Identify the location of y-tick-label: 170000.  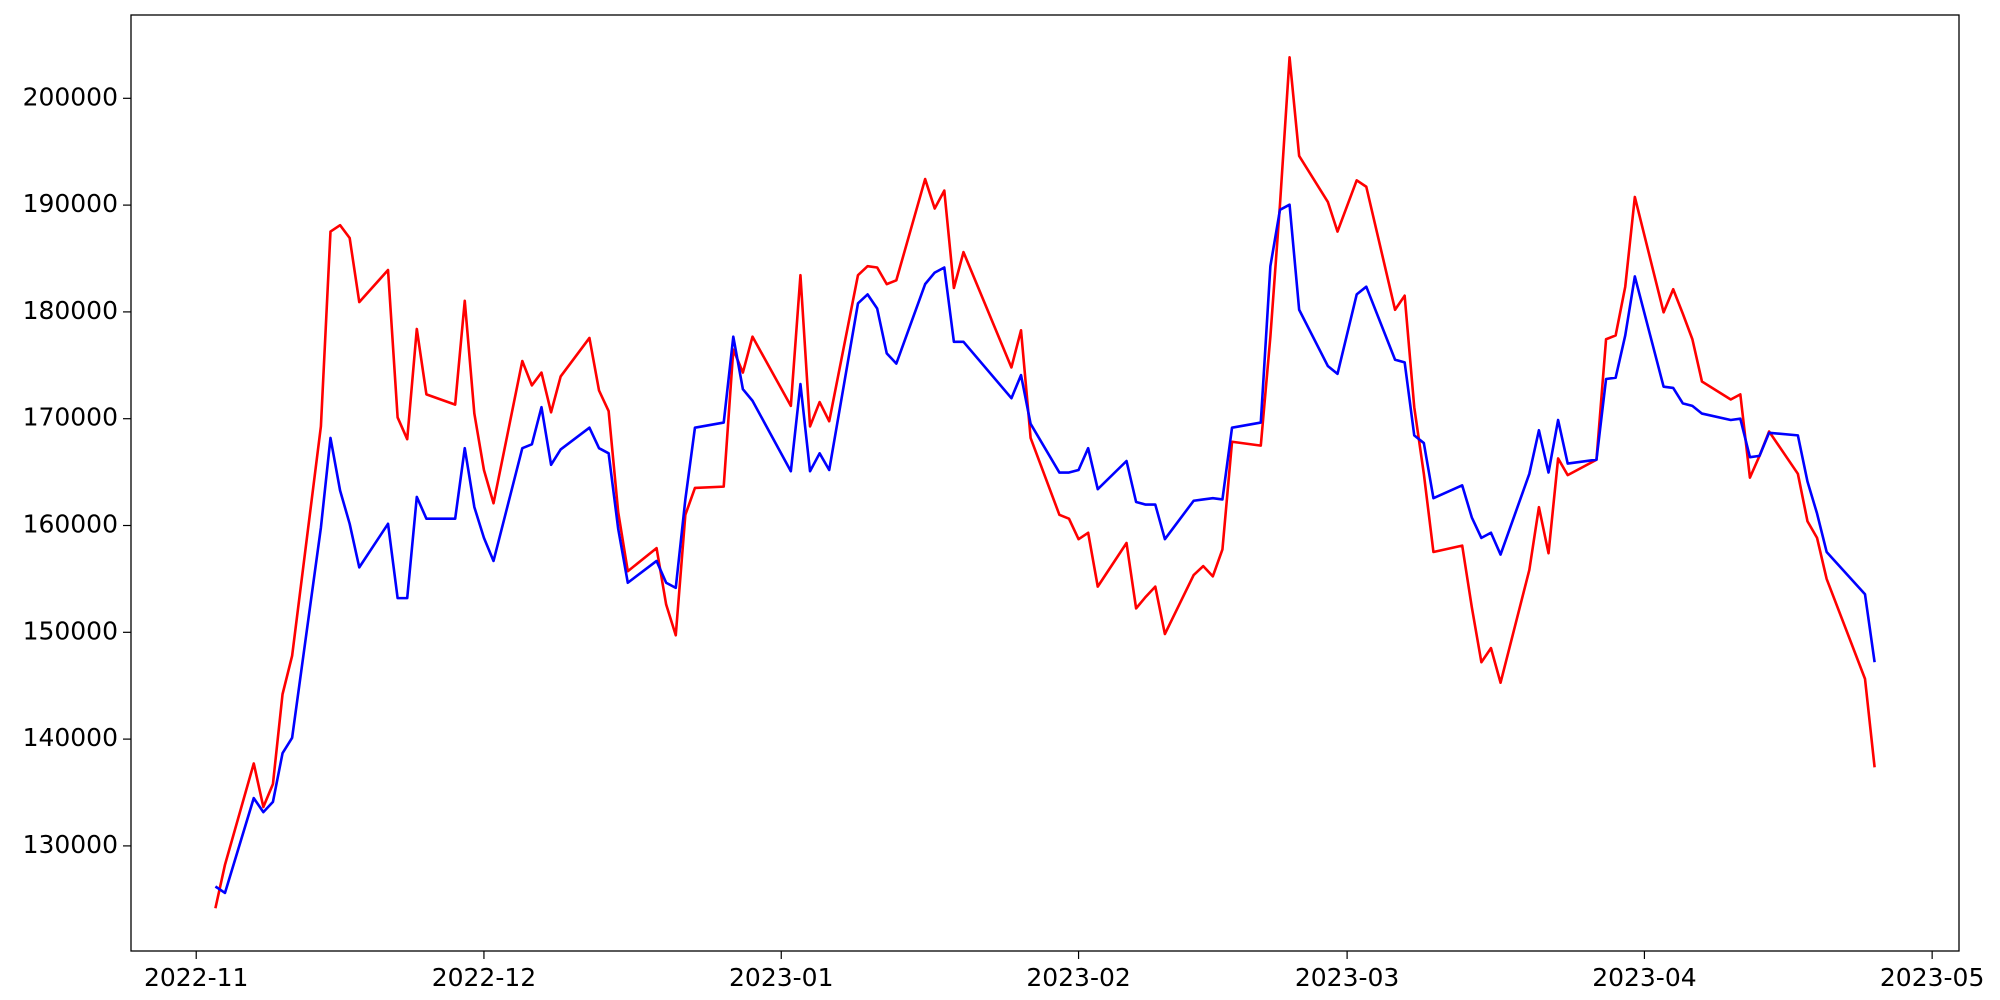
(70, 417).